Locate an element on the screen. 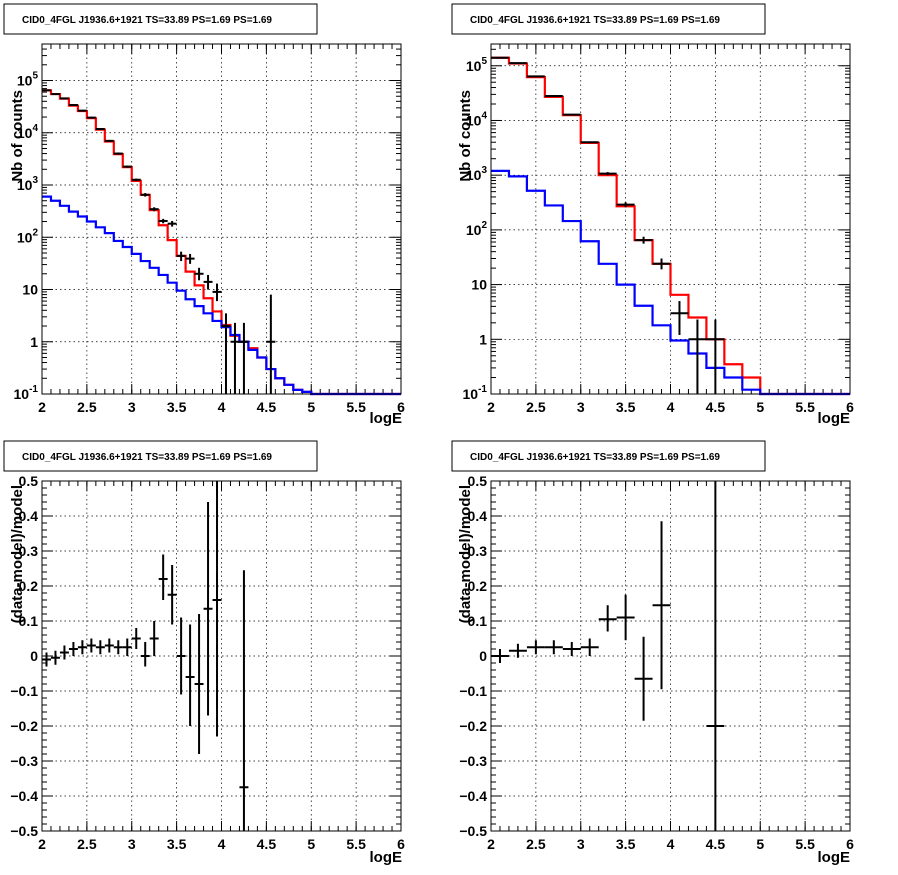 The height and width of the screenshot is (875, 898). y-tick-label: 10 is located at coordinates (479, 285).